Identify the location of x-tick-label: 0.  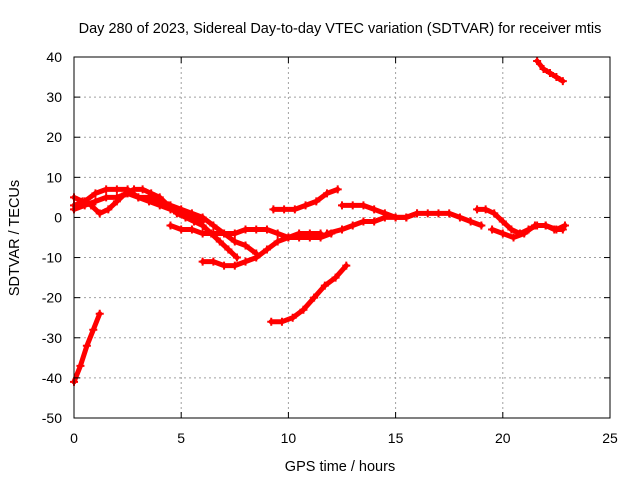
(74, 438).